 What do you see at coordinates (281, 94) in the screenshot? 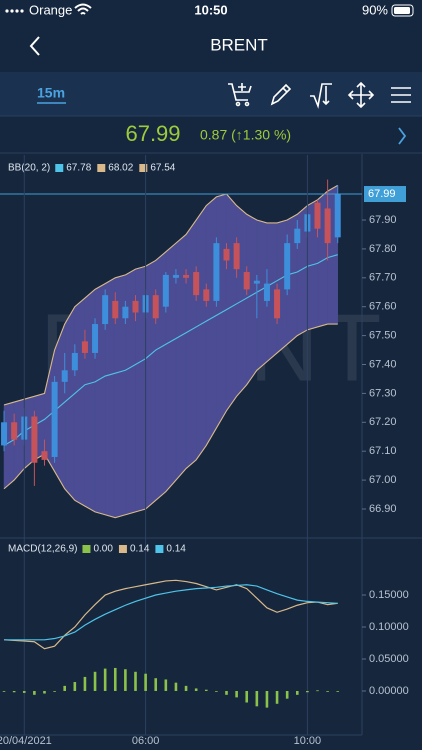
I see `draw-icon` at bounding box center [281, 94].